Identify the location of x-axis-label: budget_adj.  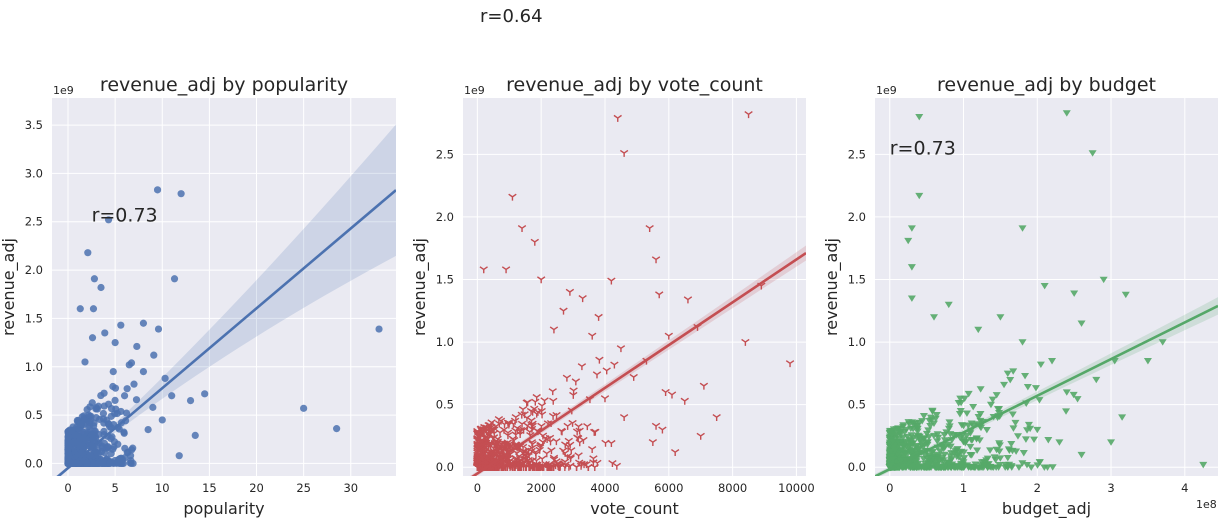
(1046, 509).